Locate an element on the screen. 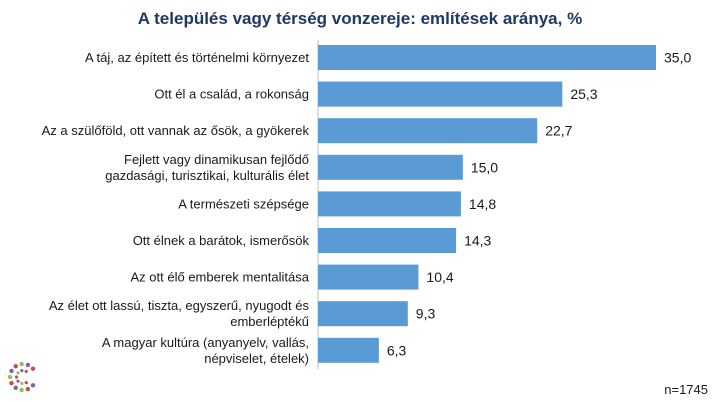  bar-value-label: 14,3 is located at coordinates (477, 241).